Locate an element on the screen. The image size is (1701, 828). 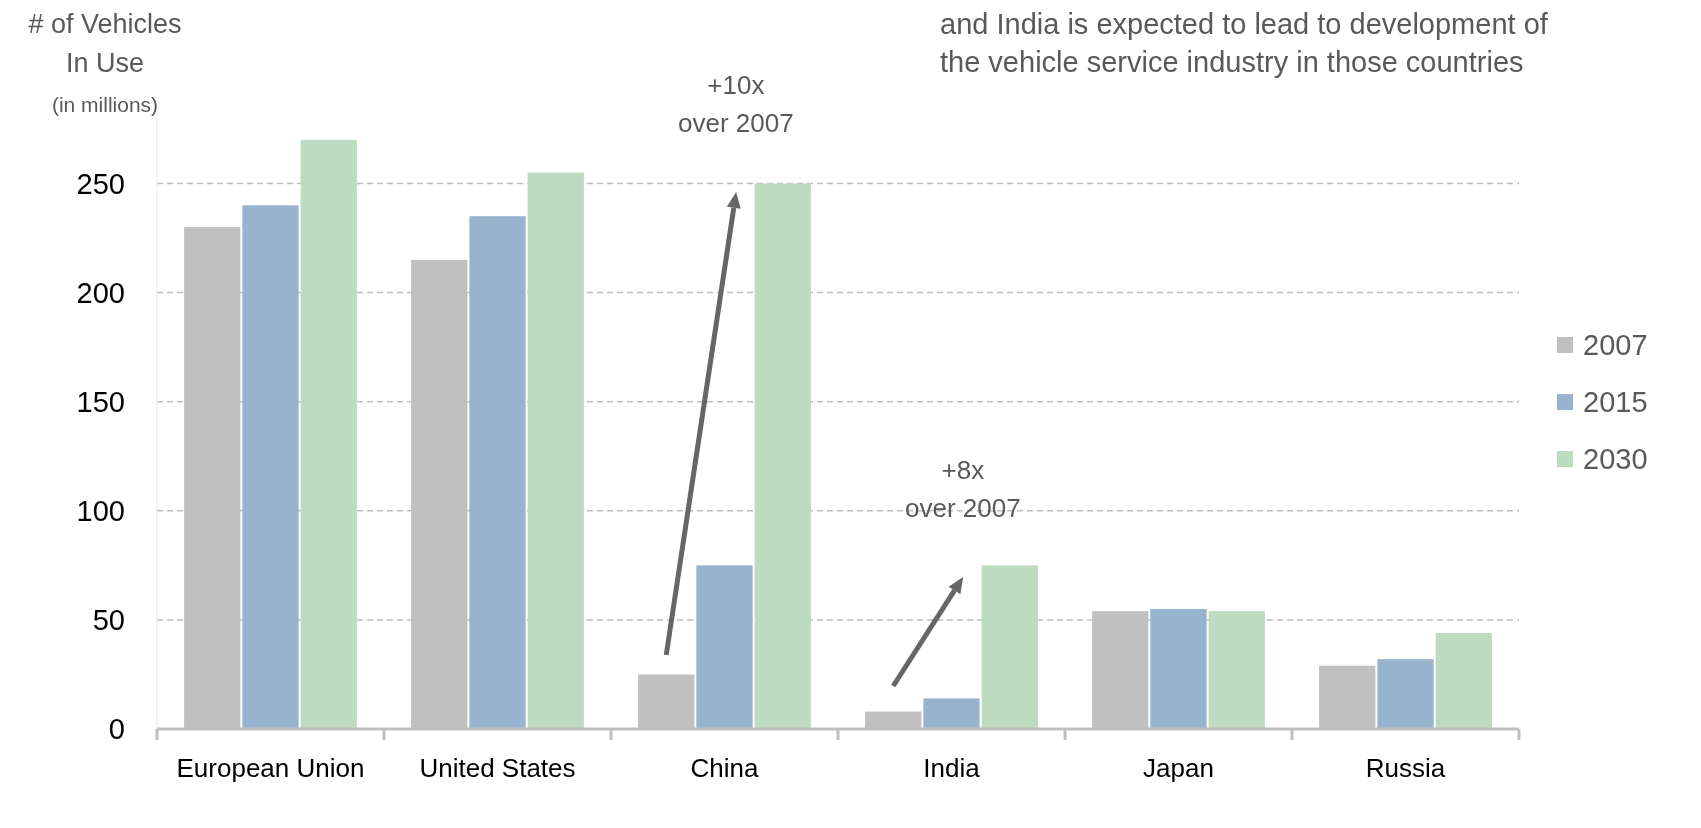
legend-label: 2007 is located at coordinates (1615, 345).